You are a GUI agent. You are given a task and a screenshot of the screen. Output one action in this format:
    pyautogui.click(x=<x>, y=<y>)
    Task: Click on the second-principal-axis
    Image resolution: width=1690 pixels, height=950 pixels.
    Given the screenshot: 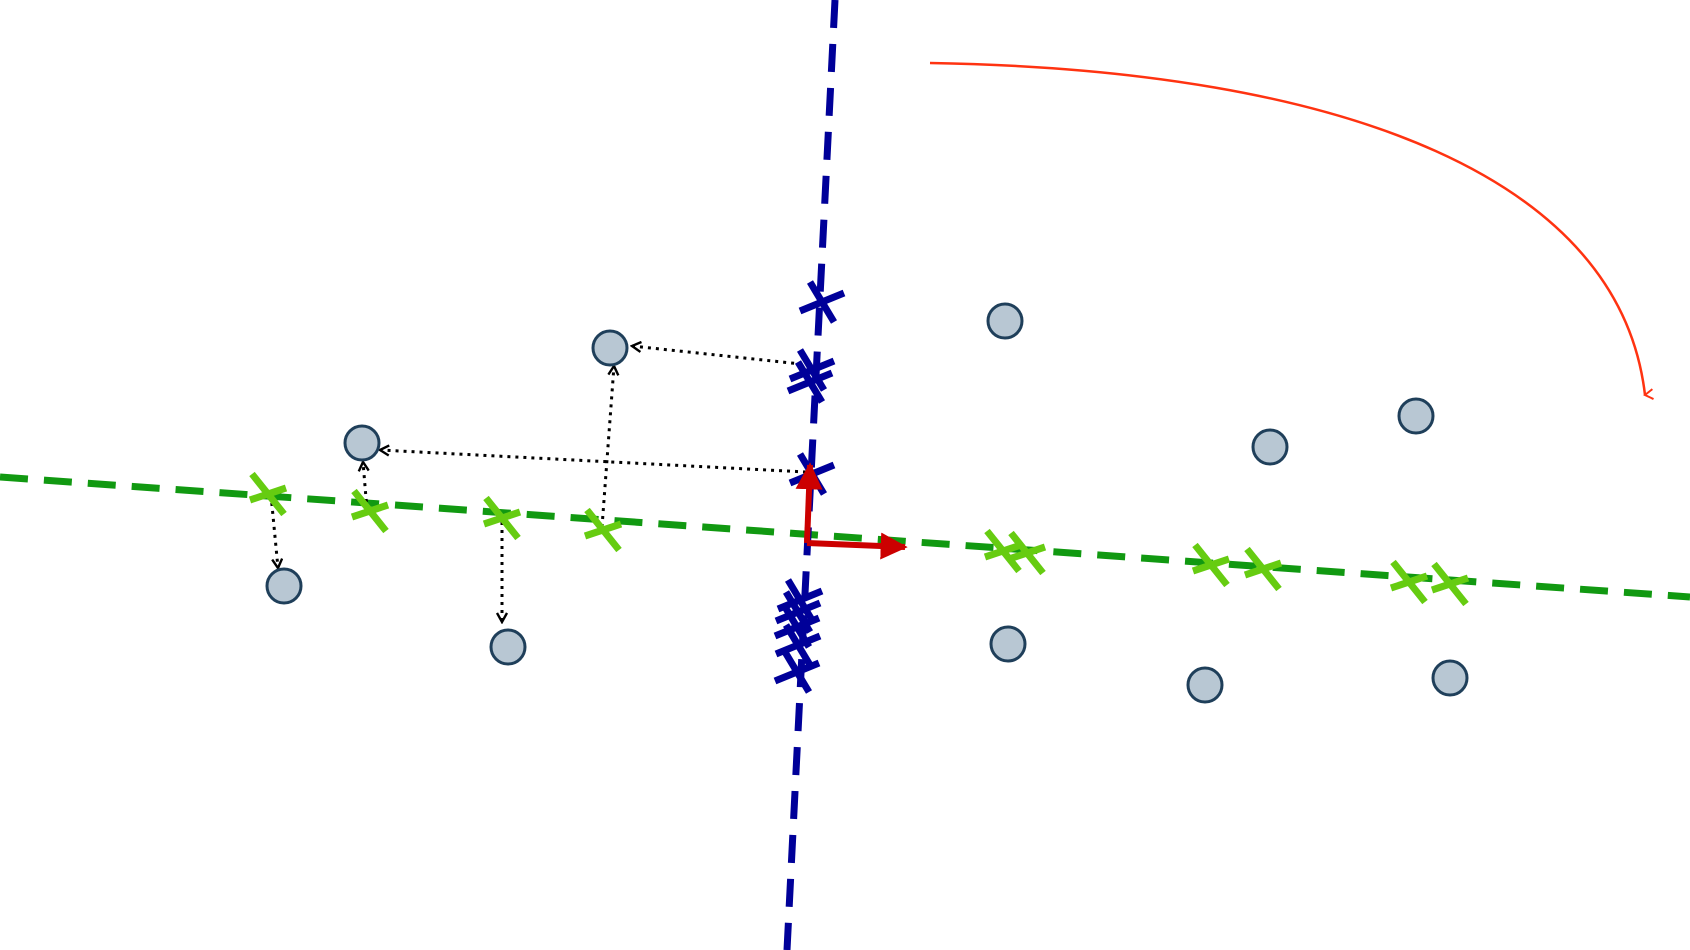 What is the action you would take?
    pyautogui.click(x=811, y=475)
    